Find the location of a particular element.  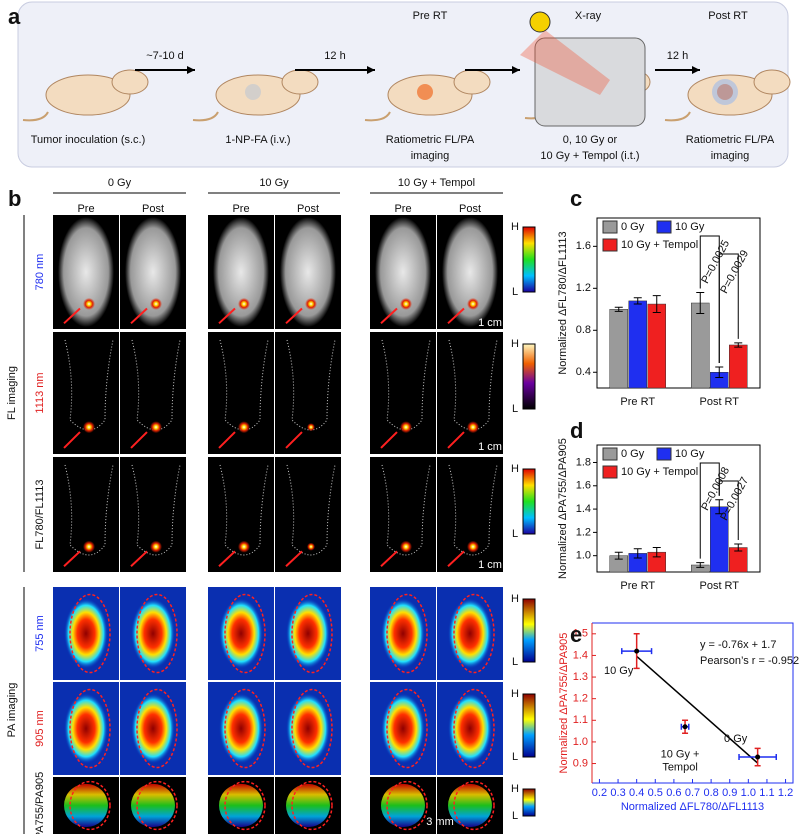

row-label: 1113 nm is located at coordinates (40, 392).